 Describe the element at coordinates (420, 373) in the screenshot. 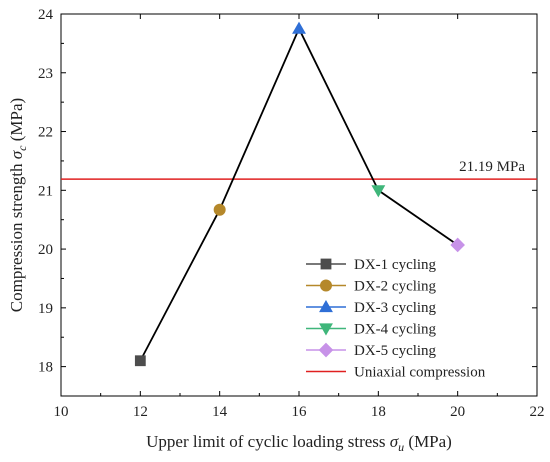

I see `legend-label-6: Uniaxial compression` at that location.